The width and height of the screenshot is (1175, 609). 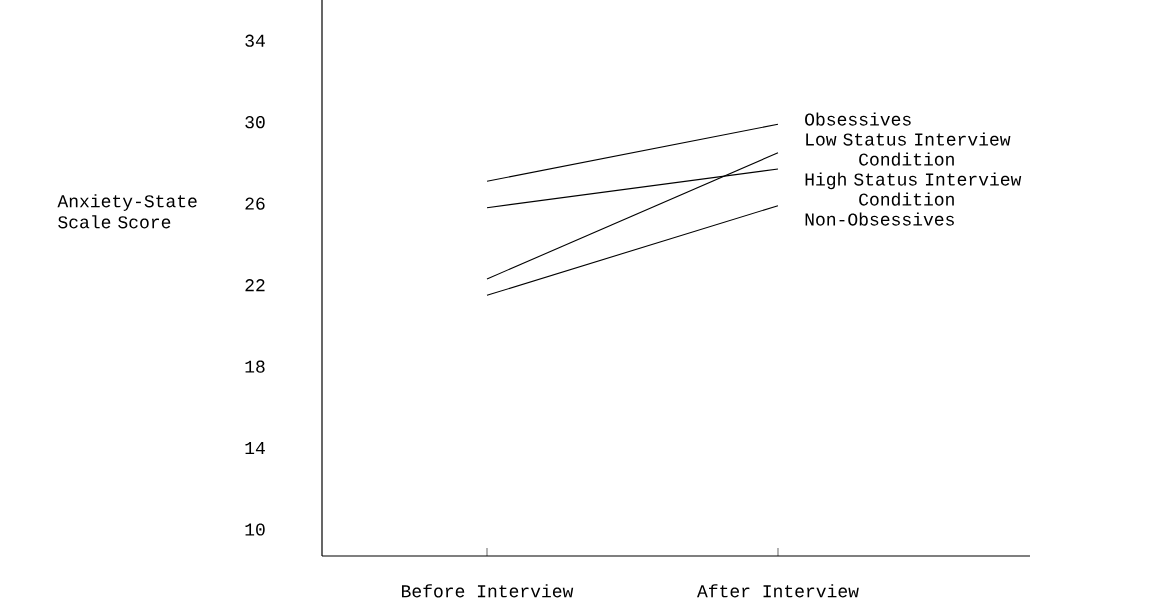 I want to click on y-tick-label: 22, so click(x=255, y=285).